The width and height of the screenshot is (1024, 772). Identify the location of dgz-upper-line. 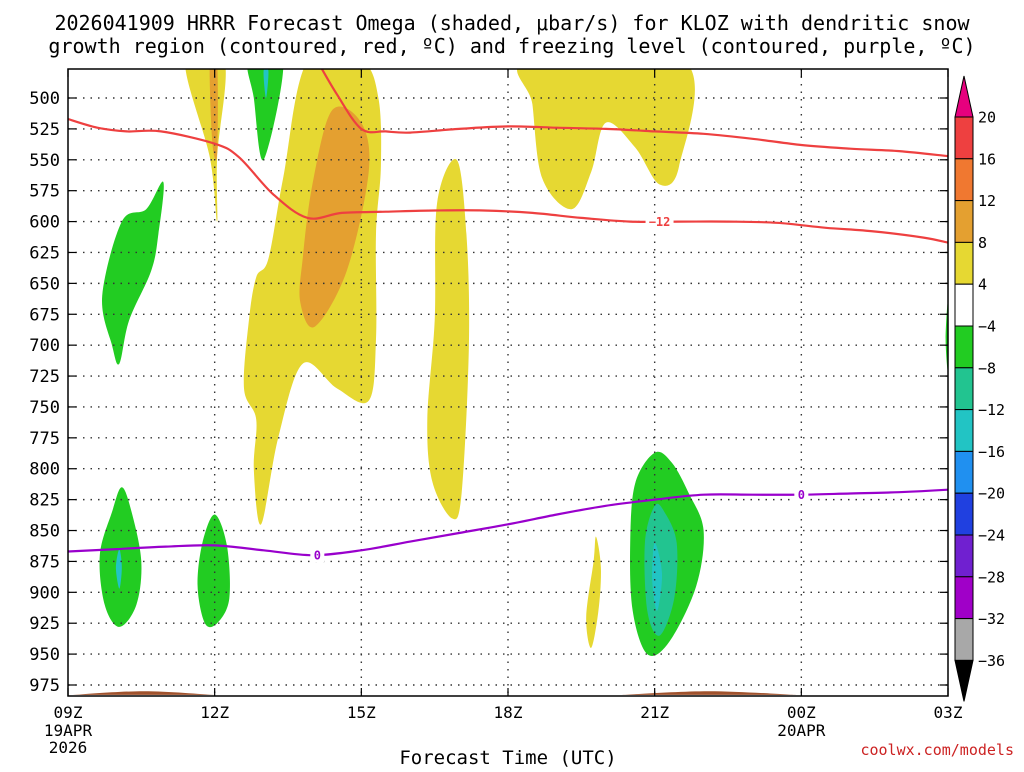
(508, 180).